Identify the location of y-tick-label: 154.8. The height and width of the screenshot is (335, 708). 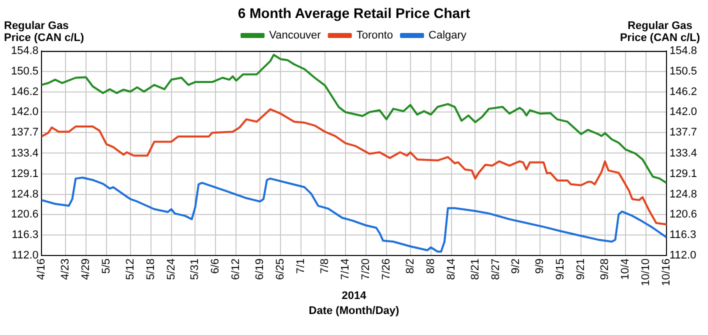
(24, 51).